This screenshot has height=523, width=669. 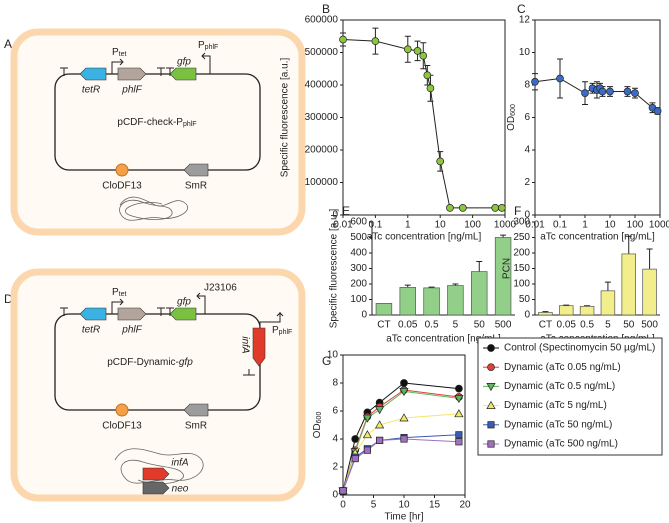 I want to click on plasmid-name: pCDF-check-PphlF, so click(x=156, y=122).